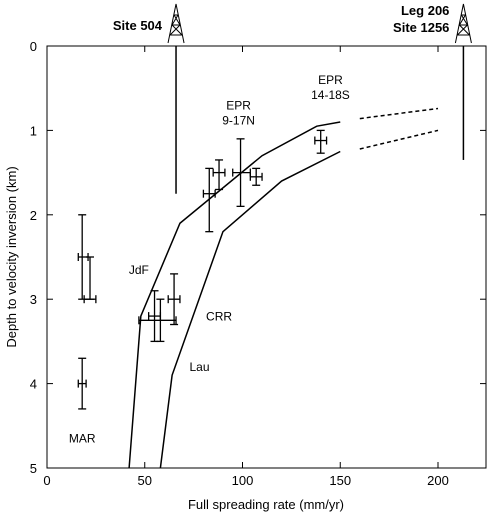  Describe the element at coordinates (33, 130) in the screenshot. I see `y-tick-label: 1` at that location.